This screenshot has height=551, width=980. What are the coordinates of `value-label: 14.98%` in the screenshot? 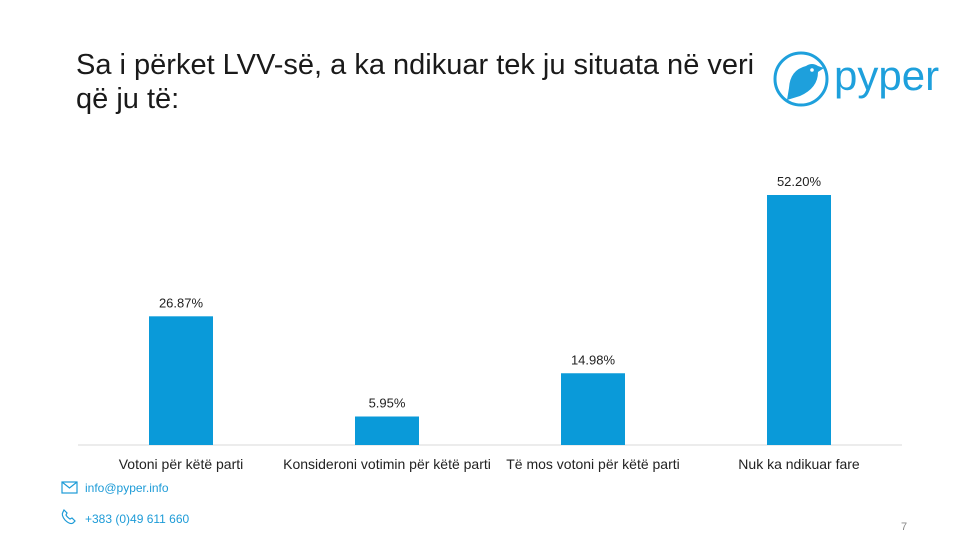 It's located at (593, 359).